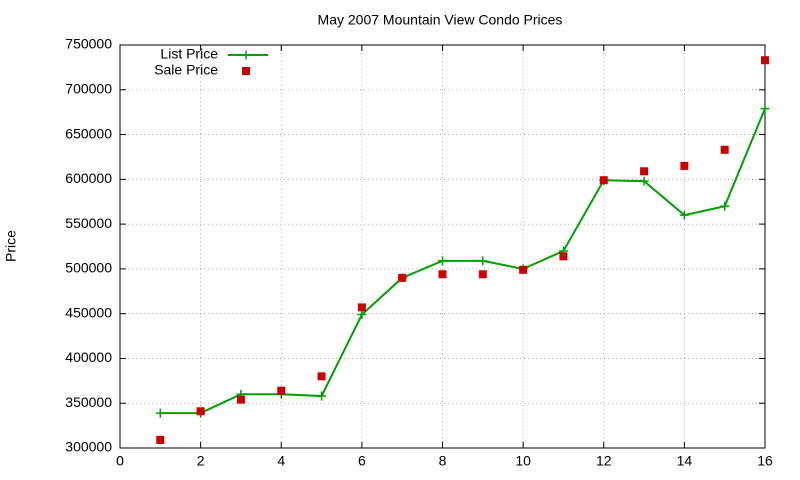 The image size is (800, 480). I want to click on y-tick-label: 400000, so click(88, 357).